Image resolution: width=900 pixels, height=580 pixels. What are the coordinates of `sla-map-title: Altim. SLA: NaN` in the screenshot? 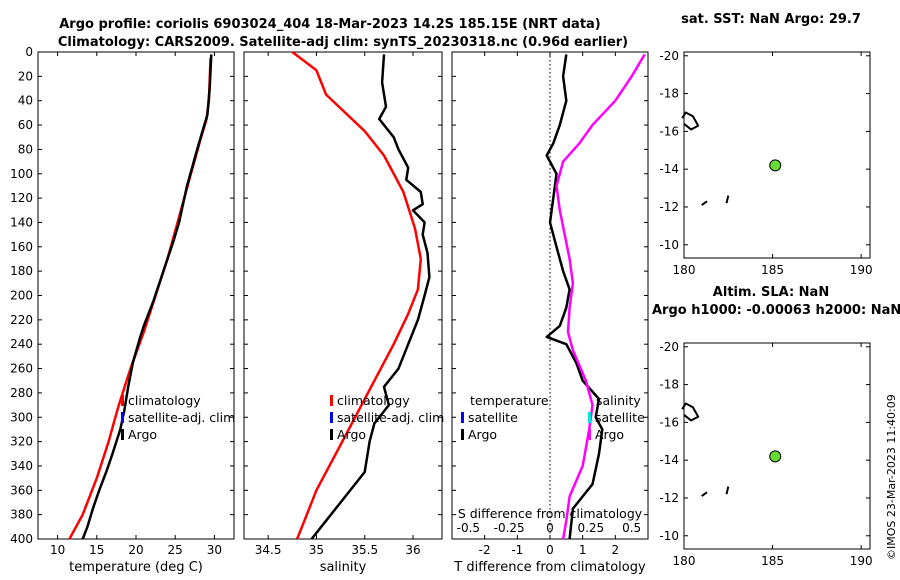 It's located at (771, 292).